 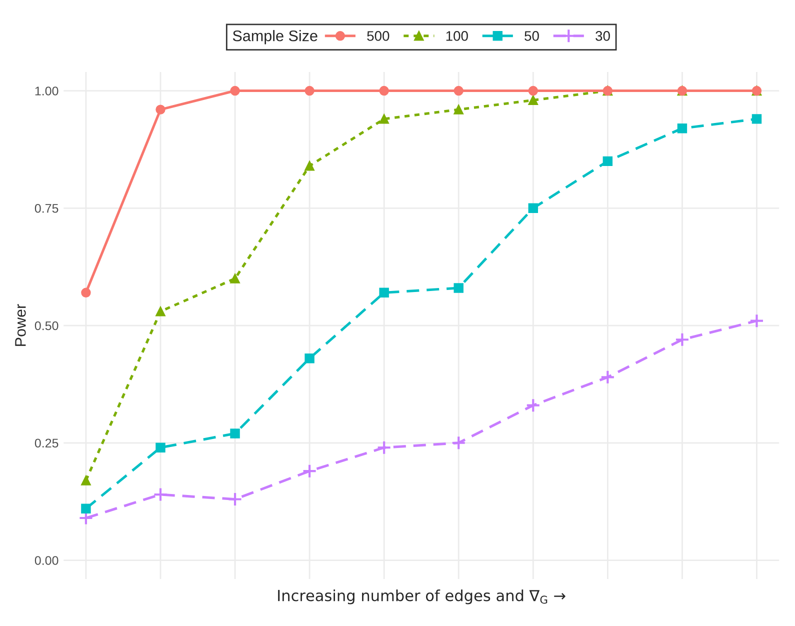 What do you see at coordinates (422, 596) in the screenshot?
I see `x-axis-title: Increasing number of edges and ∇$_{G}$ →` at bounding box center [422, 596].